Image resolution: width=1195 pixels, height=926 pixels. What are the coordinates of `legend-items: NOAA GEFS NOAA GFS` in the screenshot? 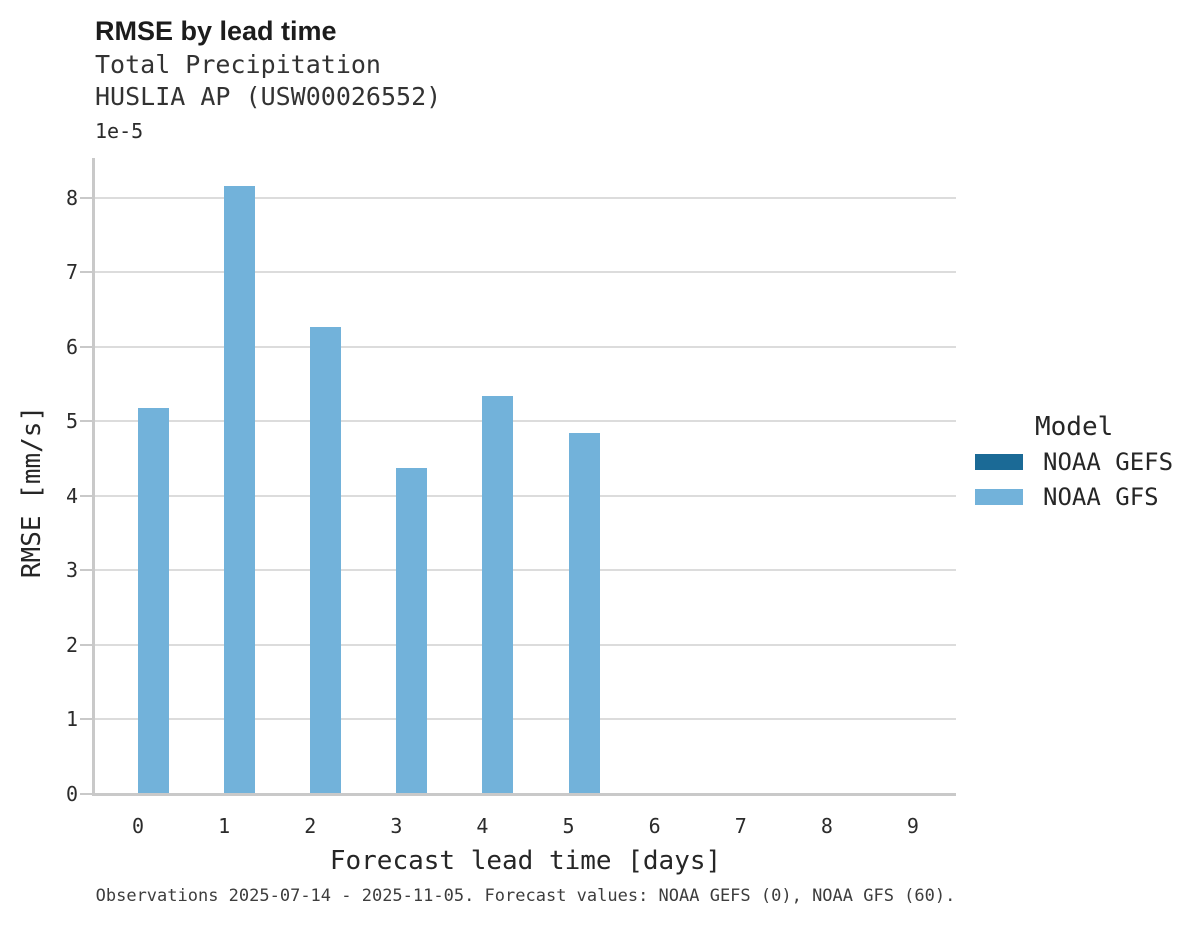 It's located at (1082, 479).